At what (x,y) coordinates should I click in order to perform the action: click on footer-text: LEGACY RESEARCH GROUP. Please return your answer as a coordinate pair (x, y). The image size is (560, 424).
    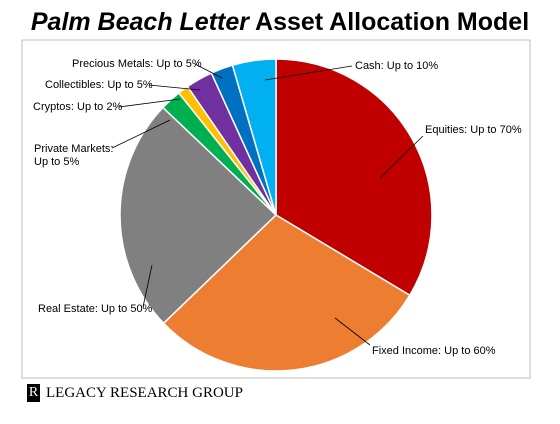
    Looking at the image, I should click on (144, 392).